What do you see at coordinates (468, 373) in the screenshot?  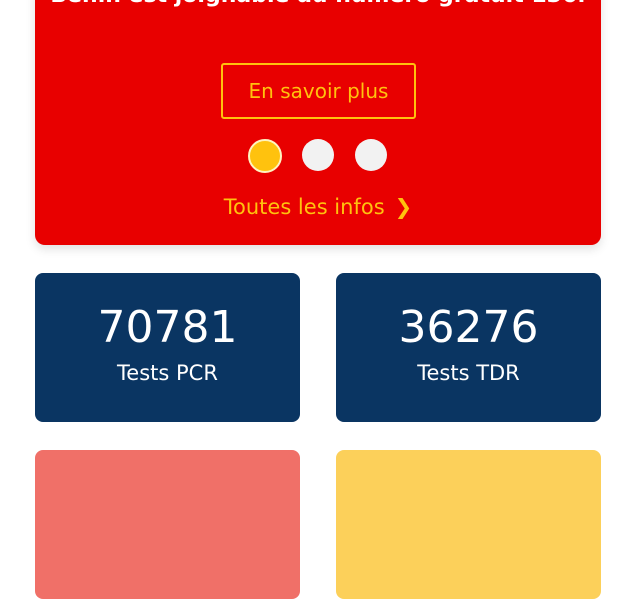 I see `stat-label: Tests TDR` at bounding box center [468, 373].